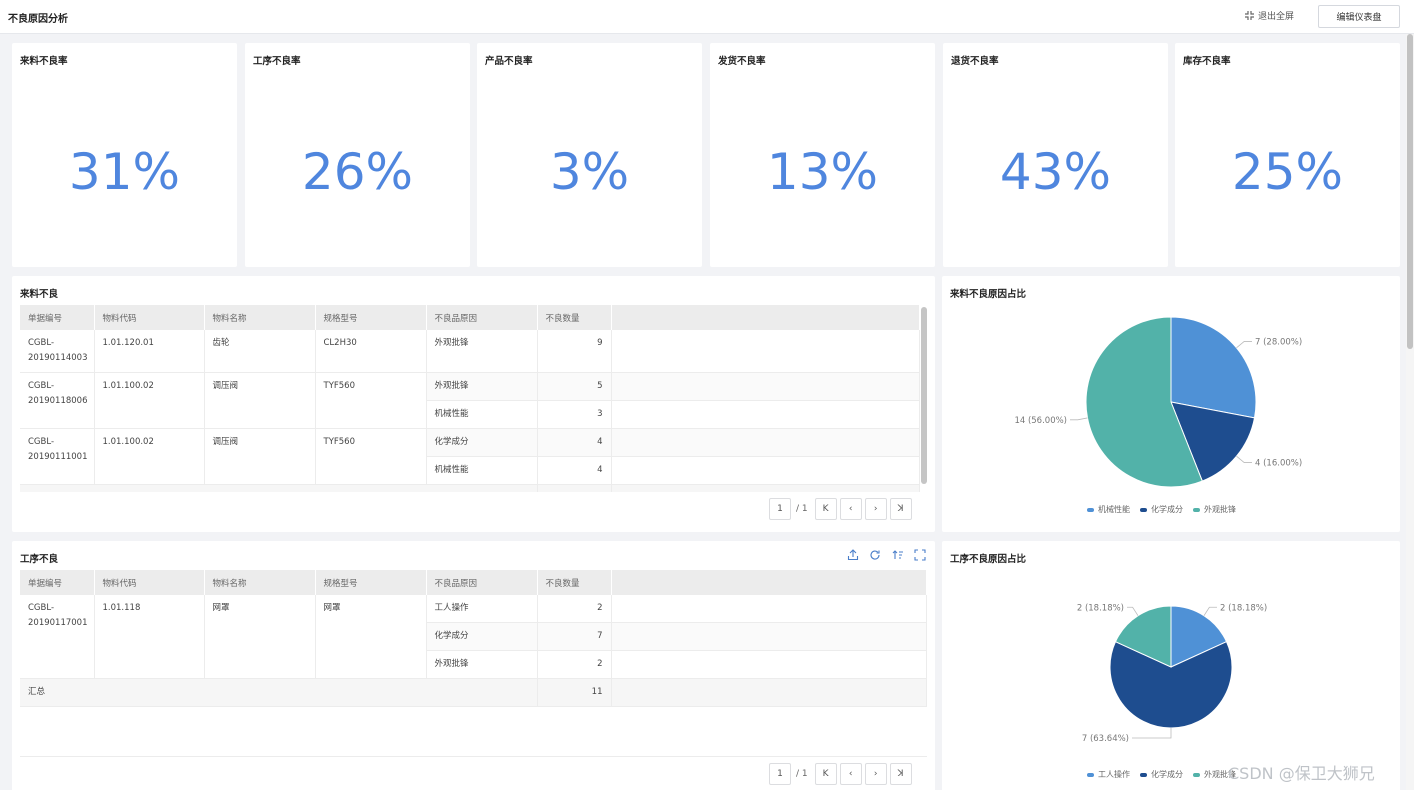 The width and height of the screenshot is (1414, 790). Describe the element at coordinates (39, 559) in the screenshot. I see `card-title: 工序不良` at that location.